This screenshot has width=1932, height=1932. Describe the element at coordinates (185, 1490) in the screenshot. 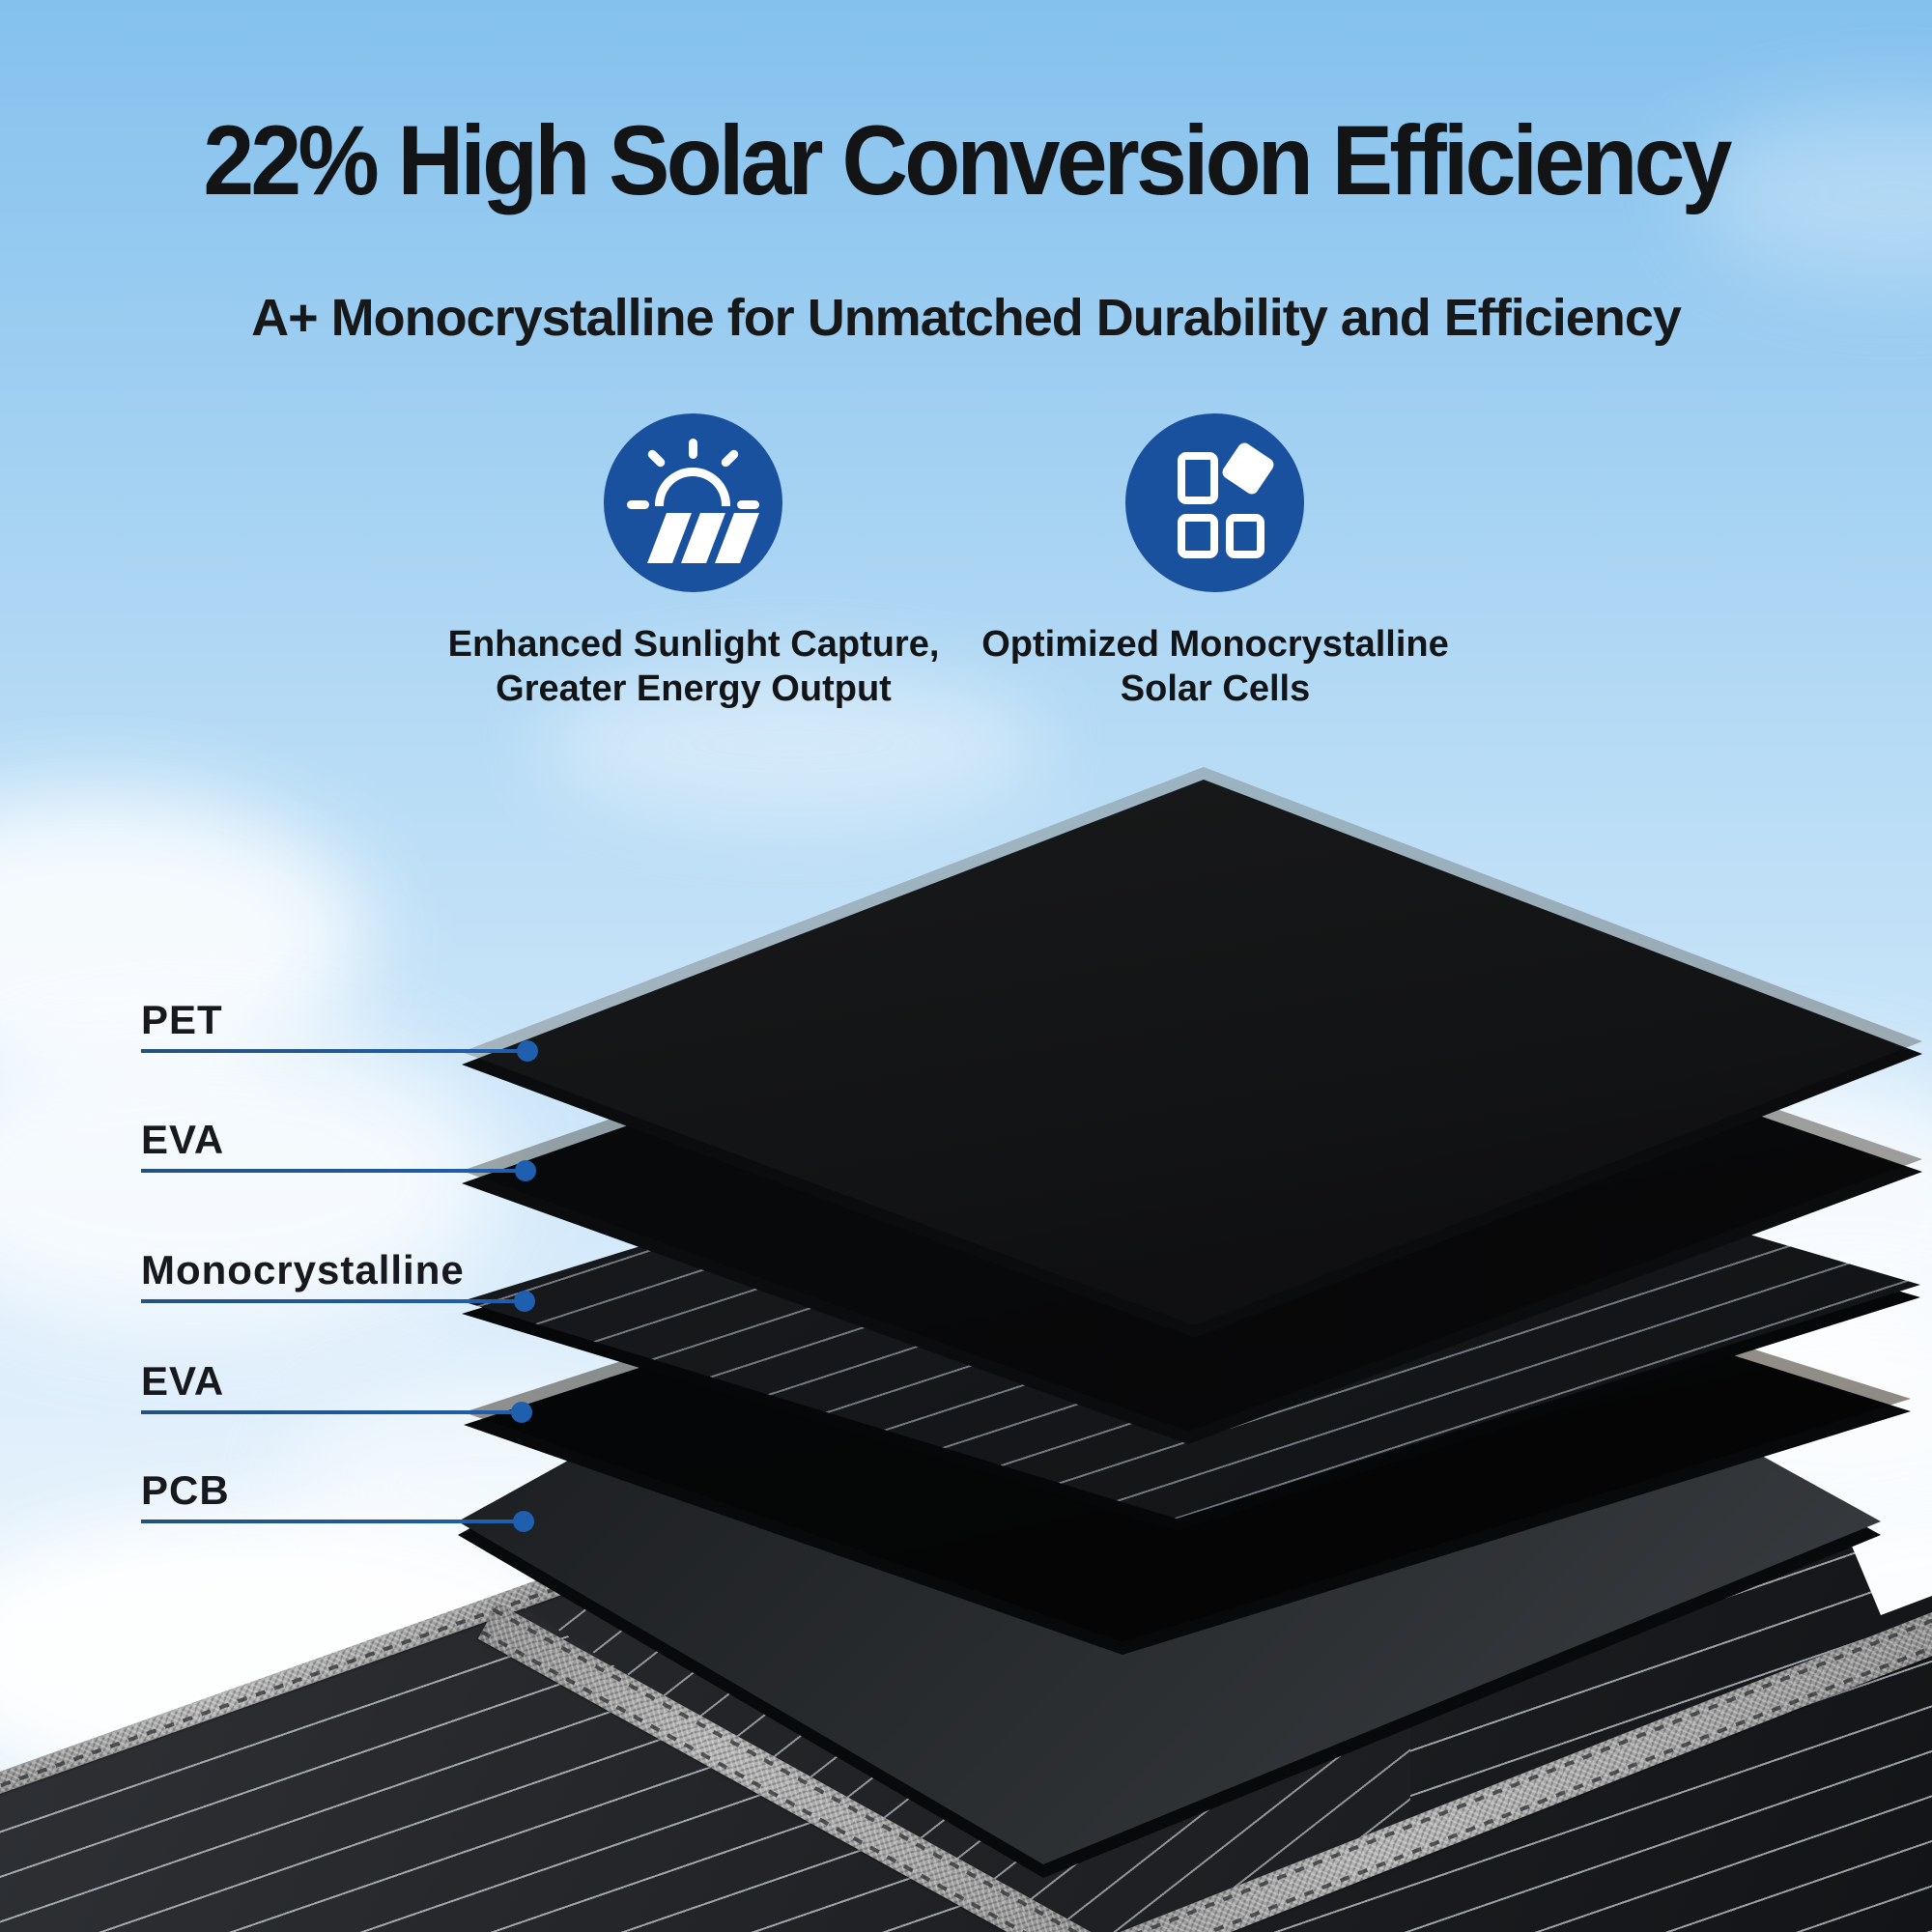

I see `layer-label: PCB` at that location.